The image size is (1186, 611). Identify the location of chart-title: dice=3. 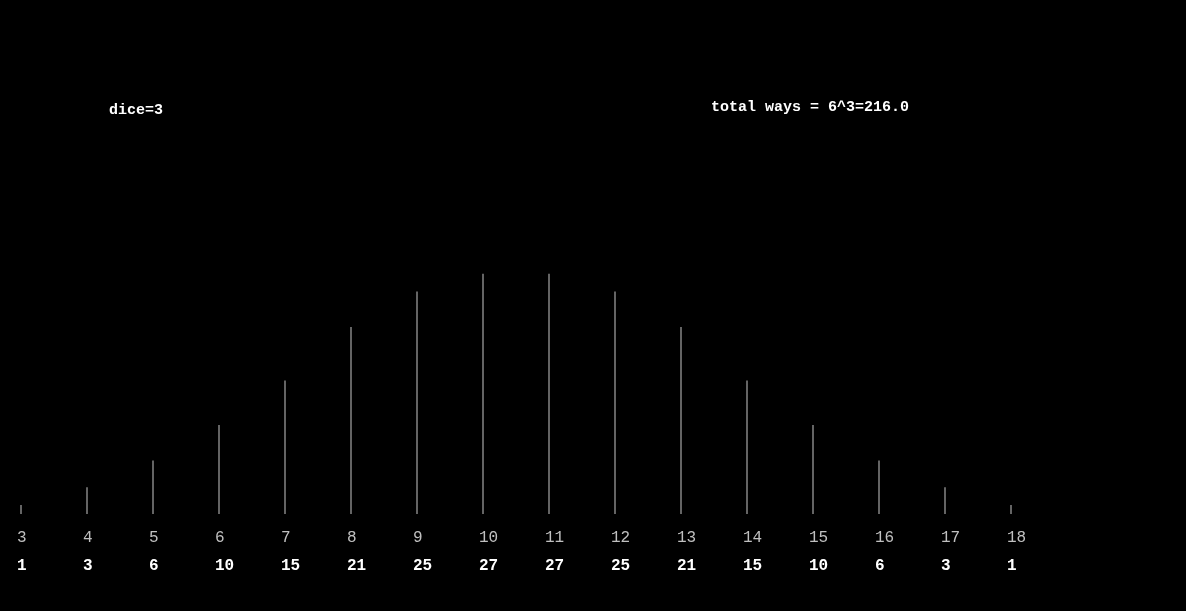
(136, 110).